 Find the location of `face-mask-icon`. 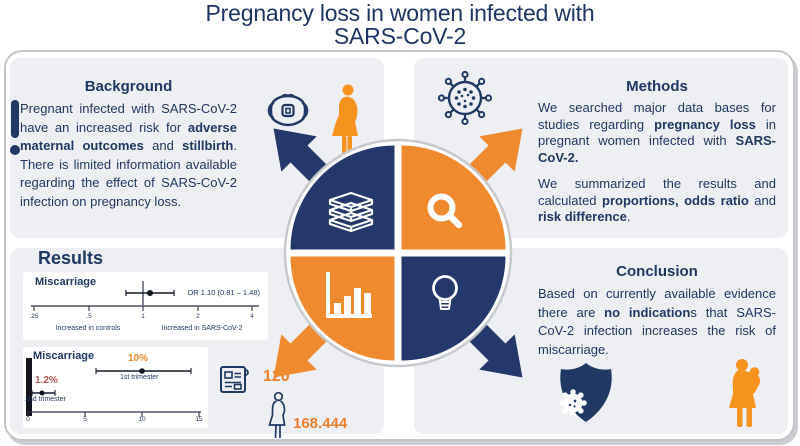

face-mask-icon is located at coordinates (288, 110).